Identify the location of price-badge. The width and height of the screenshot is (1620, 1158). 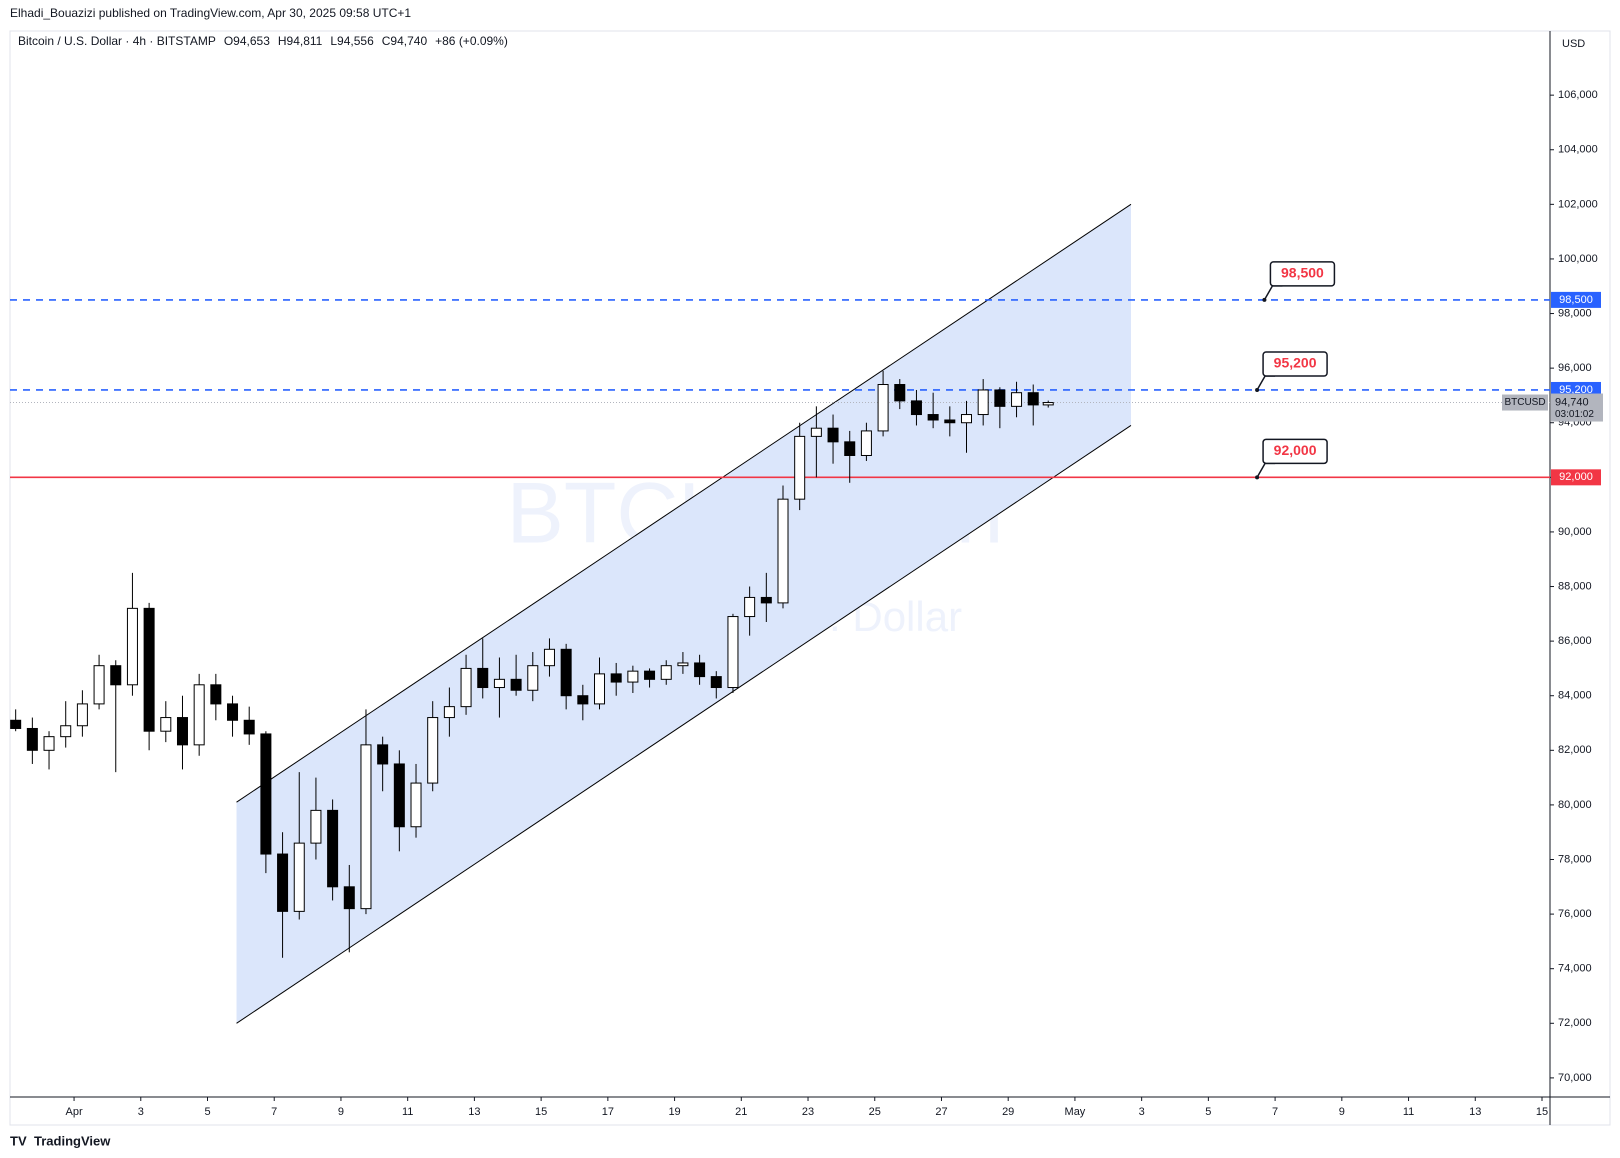
(1577, 407).